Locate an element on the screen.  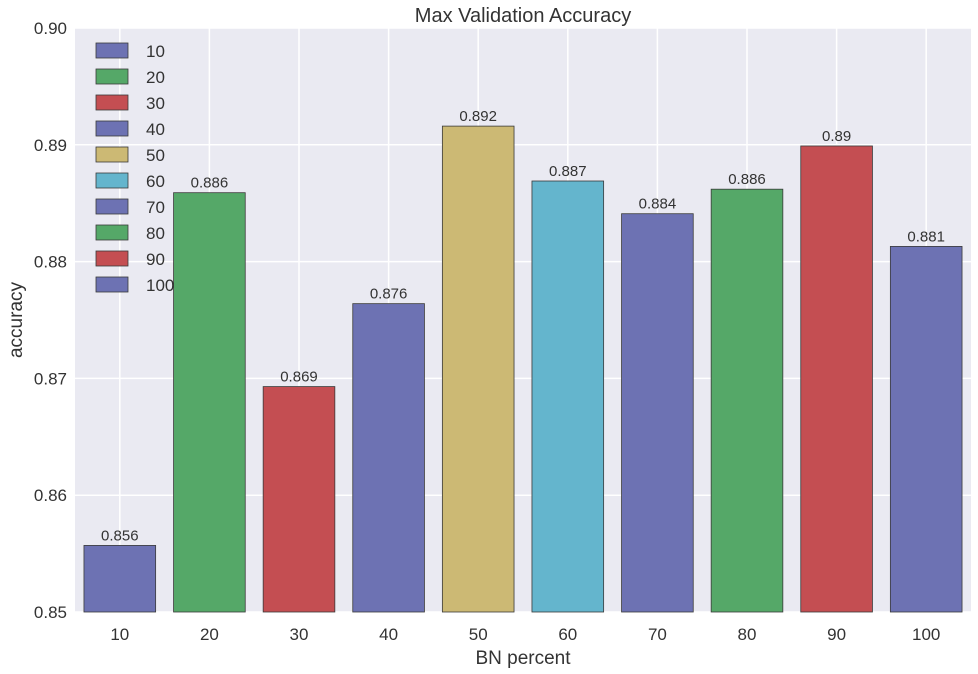
y-tick-label: 0.88 is located at coordinates (50, 262).